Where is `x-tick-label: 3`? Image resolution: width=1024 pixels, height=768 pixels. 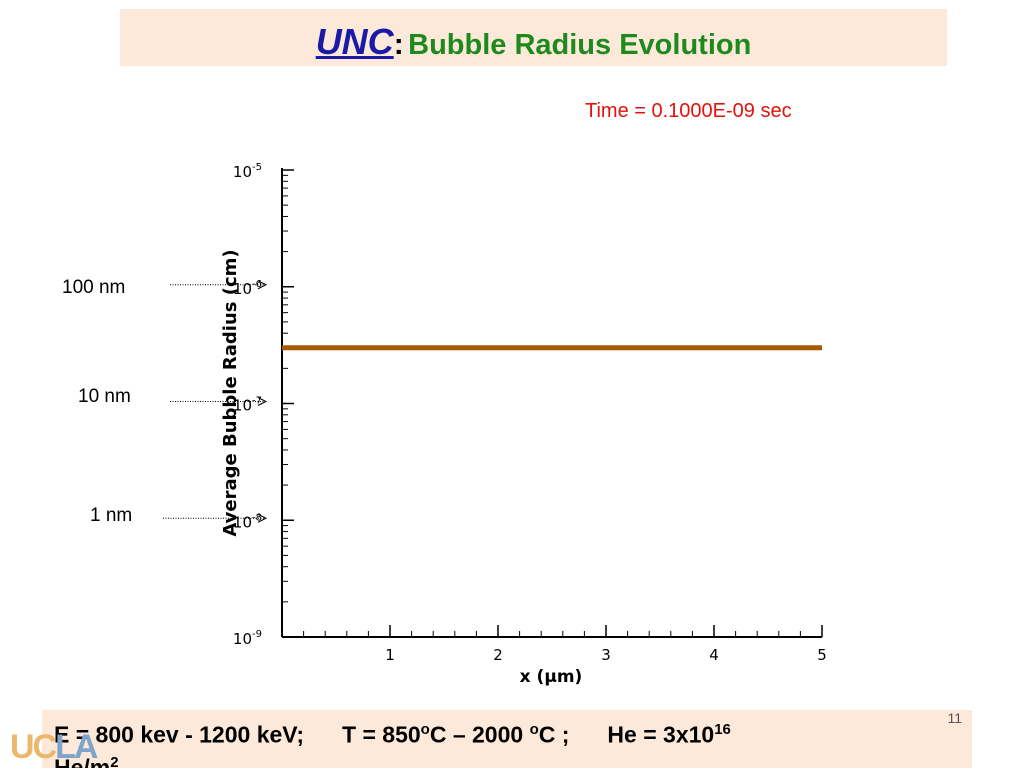 x-tick-label: 3 is located at coordinates (606, 655).